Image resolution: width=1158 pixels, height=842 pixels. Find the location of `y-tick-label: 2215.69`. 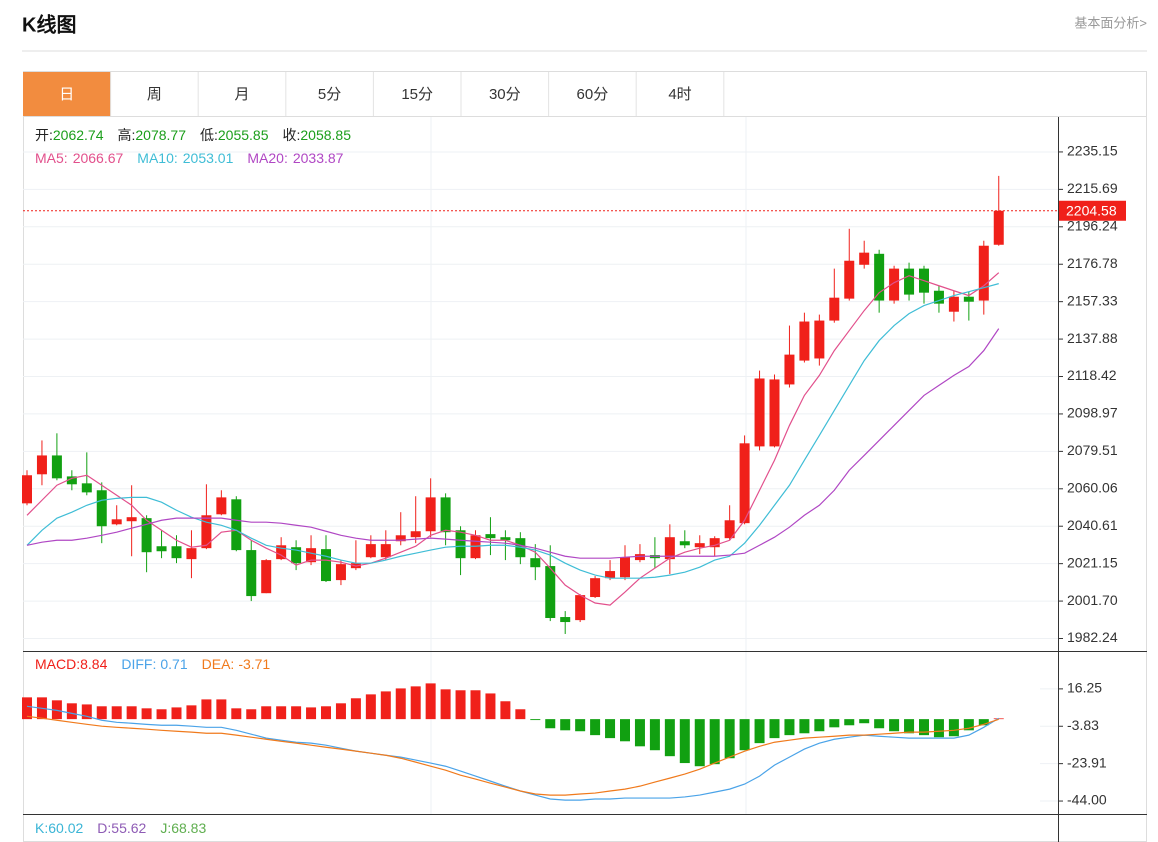

y-tick-label: 2215.69 is located at coordinates (1092, 188).